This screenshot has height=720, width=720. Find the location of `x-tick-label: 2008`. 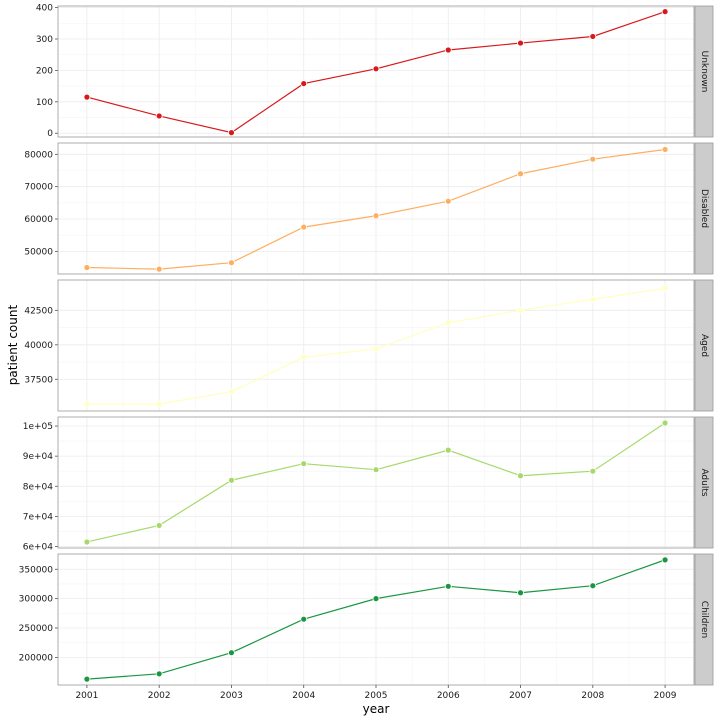

x-tick-label: 2008 is located at coordinates (592, 696).